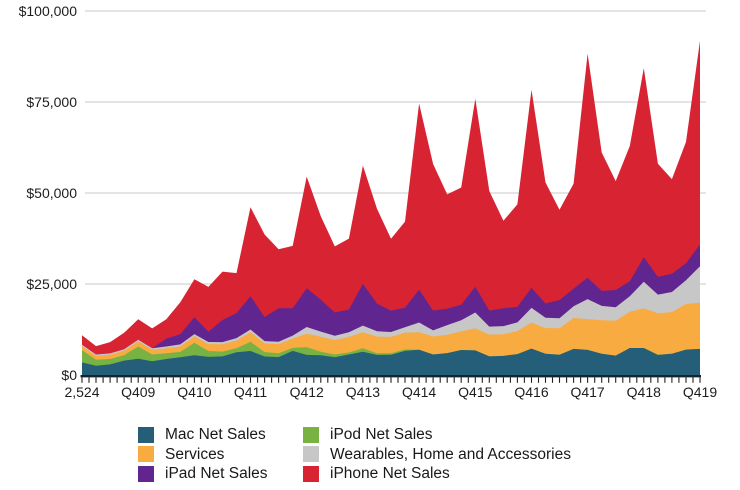  I want to click on x-axis-label: Q417, so click(587, 392).